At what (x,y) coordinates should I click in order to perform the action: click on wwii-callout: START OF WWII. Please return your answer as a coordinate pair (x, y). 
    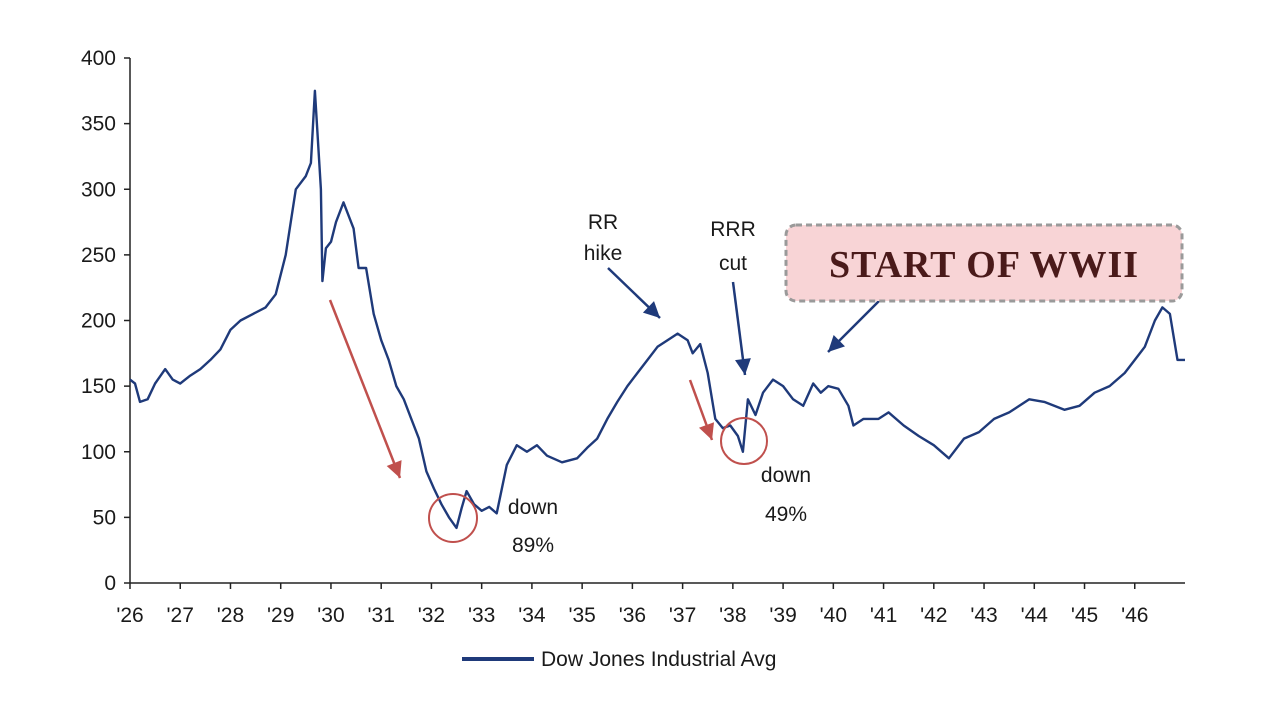
    Looking at the image, I should click on (984, 263).